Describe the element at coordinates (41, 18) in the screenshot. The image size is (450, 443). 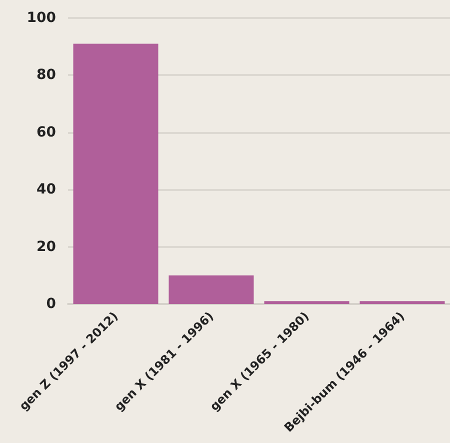
I see `y-tick-label: 100` at that location.